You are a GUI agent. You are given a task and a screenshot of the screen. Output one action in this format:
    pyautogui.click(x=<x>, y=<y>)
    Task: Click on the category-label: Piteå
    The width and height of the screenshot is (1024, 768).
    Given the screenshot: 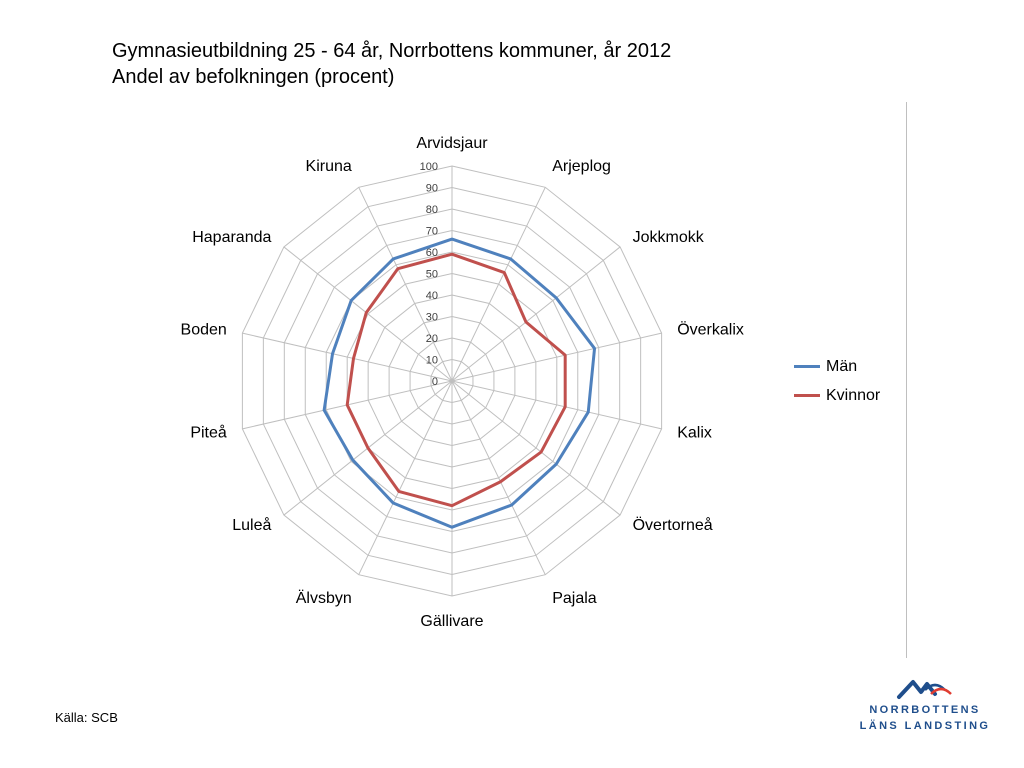 What is the action you would take?
    pyautogui.click(x=208, y=432)
    